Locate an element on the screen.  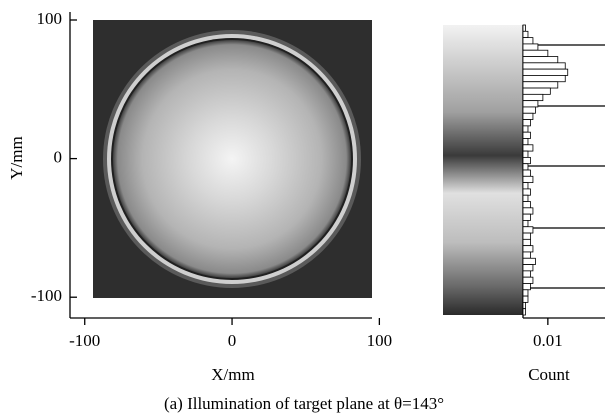
x-axis-label: X/mm is located at coordinates (232, 374).